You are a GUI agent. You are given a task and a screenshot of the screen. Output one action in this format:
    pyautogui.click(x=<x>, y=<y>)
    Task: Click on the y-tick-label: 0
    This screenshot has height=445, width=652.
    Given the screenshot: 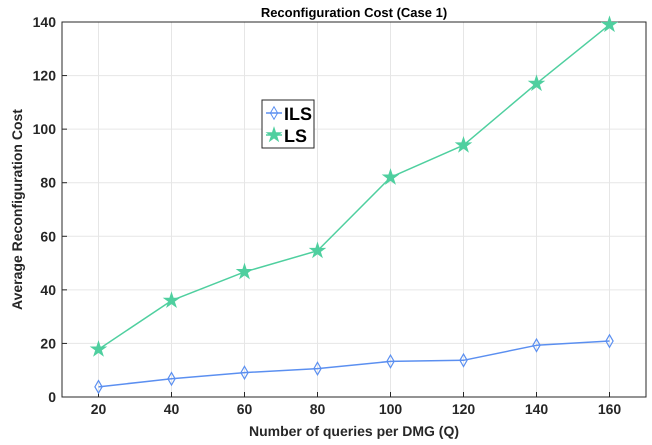 What is the action you would take?
    pyautogui.click(x=52, y=397)
    